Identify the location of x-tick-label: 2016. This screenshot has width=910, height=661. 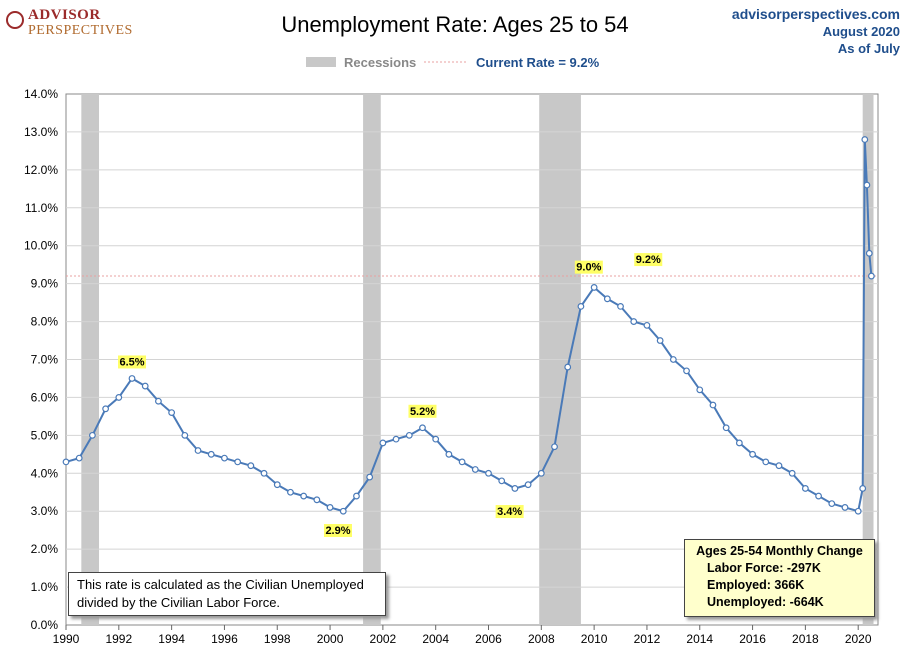
(752, 639).